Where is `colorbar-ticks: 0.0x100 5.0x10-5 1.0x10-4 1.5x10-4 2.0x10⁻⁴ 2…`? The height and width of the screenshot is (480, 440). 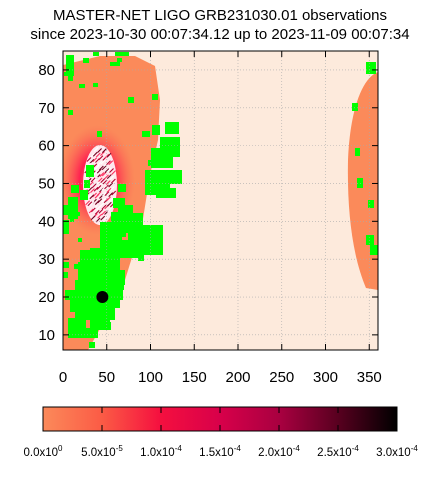
colorbar-ticks: 0.0x100 5.0x10-5 1.0x10-4 1.5x10-4 2.0x10⁻⁴ 2… is located at coordinates (221, 433).